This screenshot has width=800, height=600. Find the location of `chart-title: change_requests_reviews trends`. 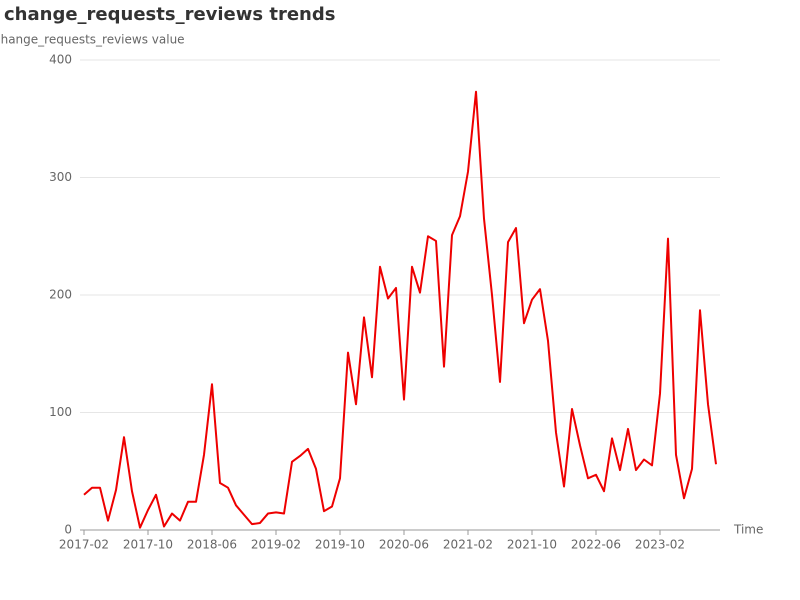

chart-title: change_requests_reviews trends is located at coordinates (169, 14).